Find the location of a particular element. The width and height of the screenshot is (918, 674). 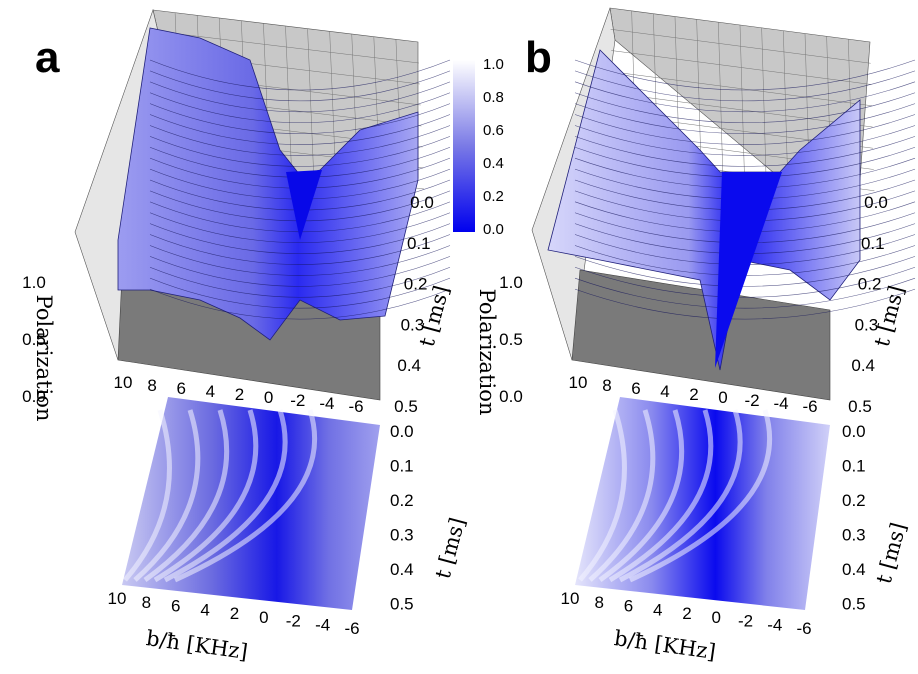

b-surface-z-tick: 0.0 is located at coordinates (511, 396).